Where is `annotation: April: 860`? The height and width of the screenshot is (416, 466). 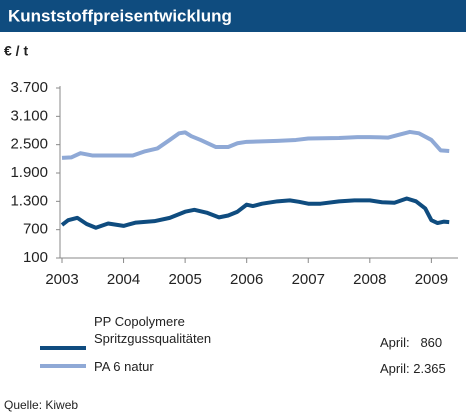
annotation: April: 860 is located at coordinates (411, 342).